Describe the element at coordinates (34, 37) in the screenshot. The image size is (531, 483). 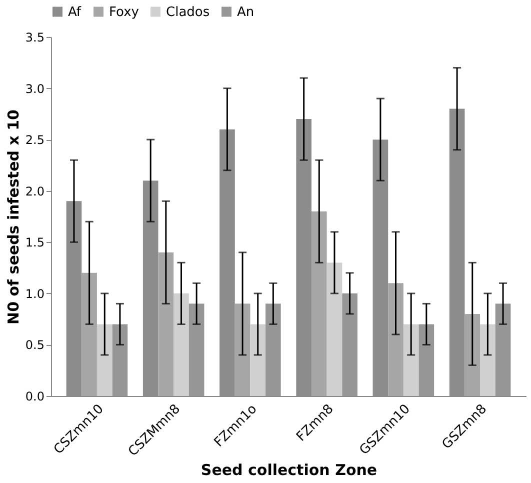
I see `y-tick-label: 3.5` at that location.